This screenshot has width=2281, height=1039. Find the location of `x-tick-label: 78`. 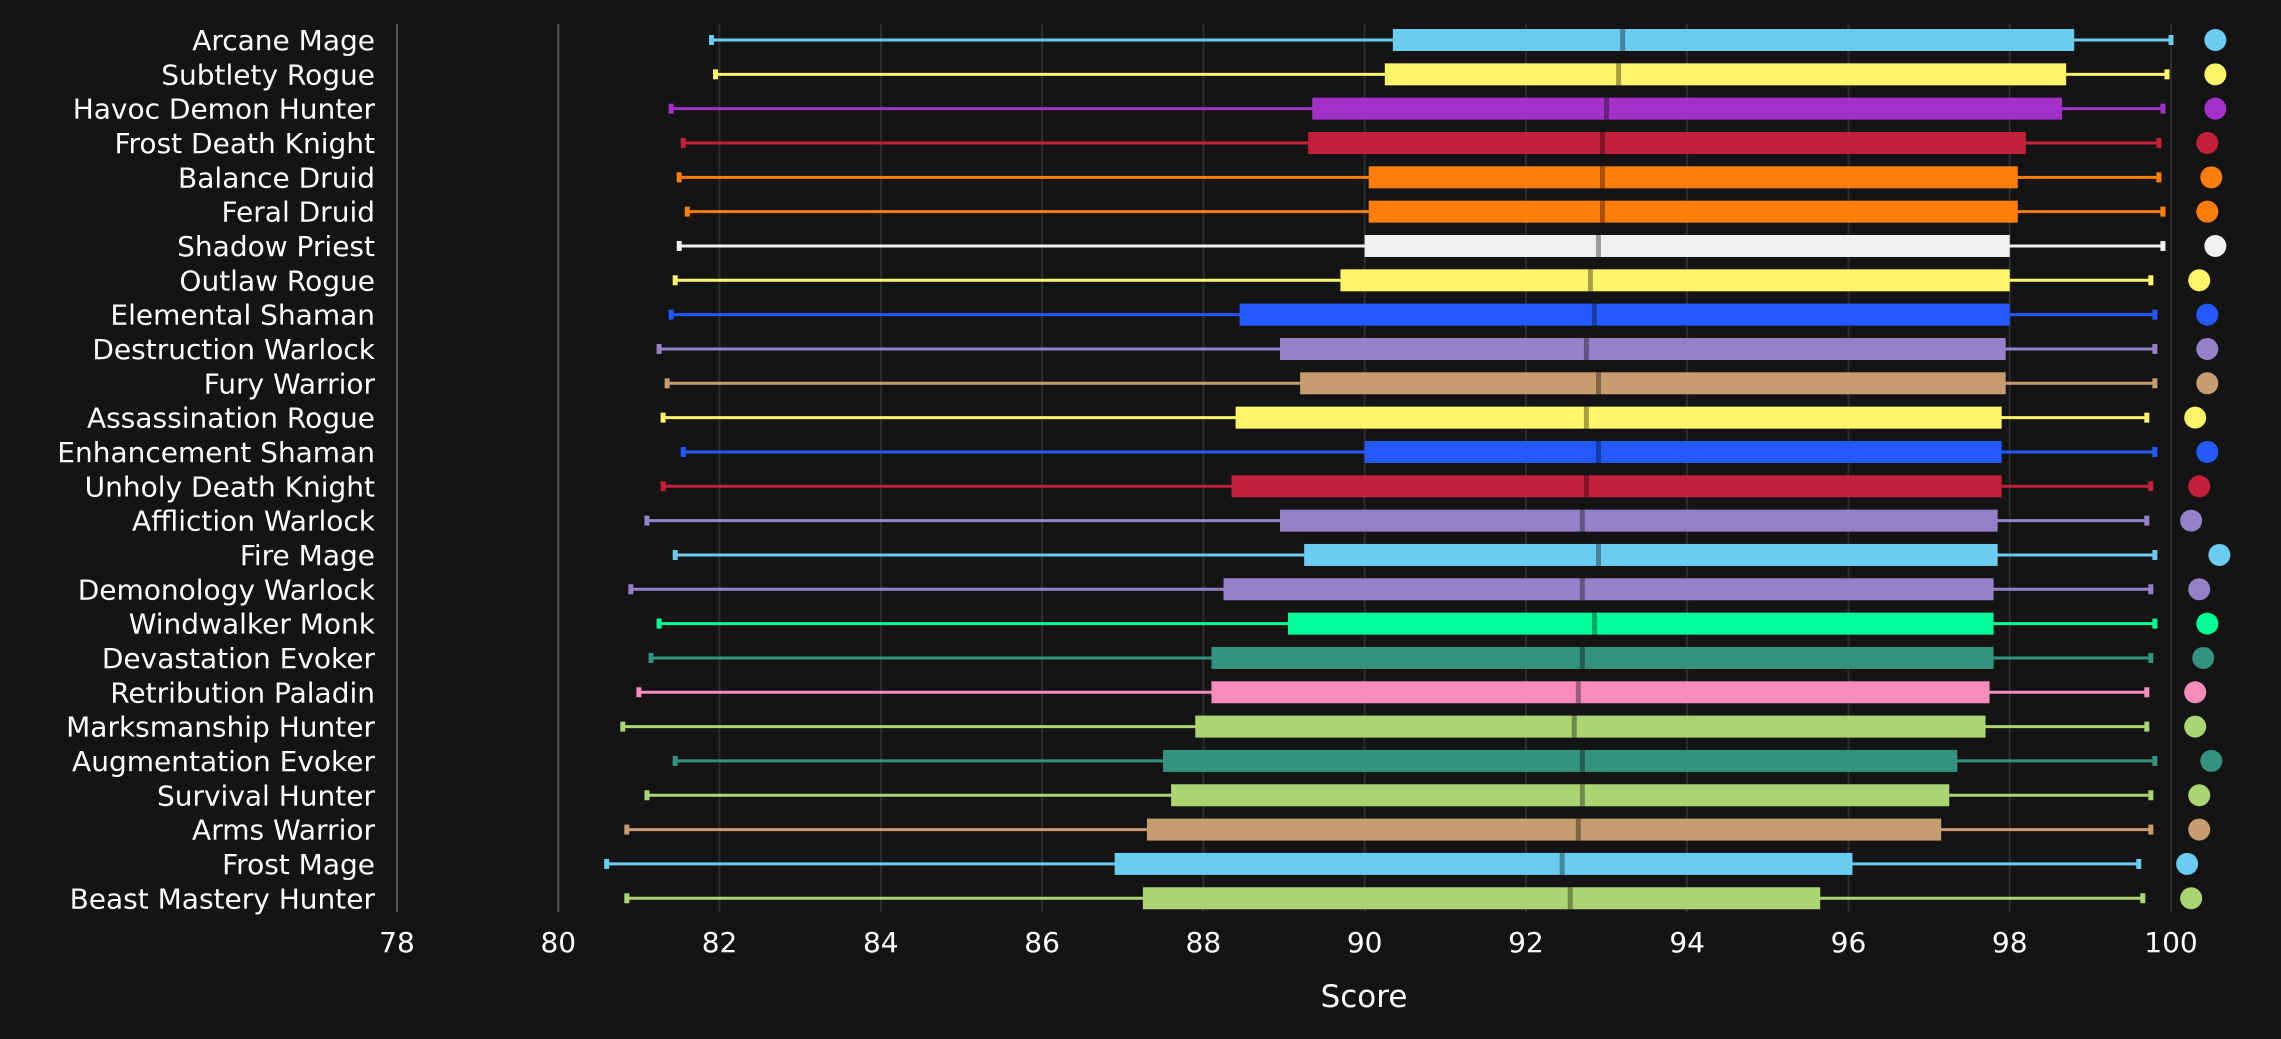

x-tick-label: 78 is located at coordinates (397, 942).